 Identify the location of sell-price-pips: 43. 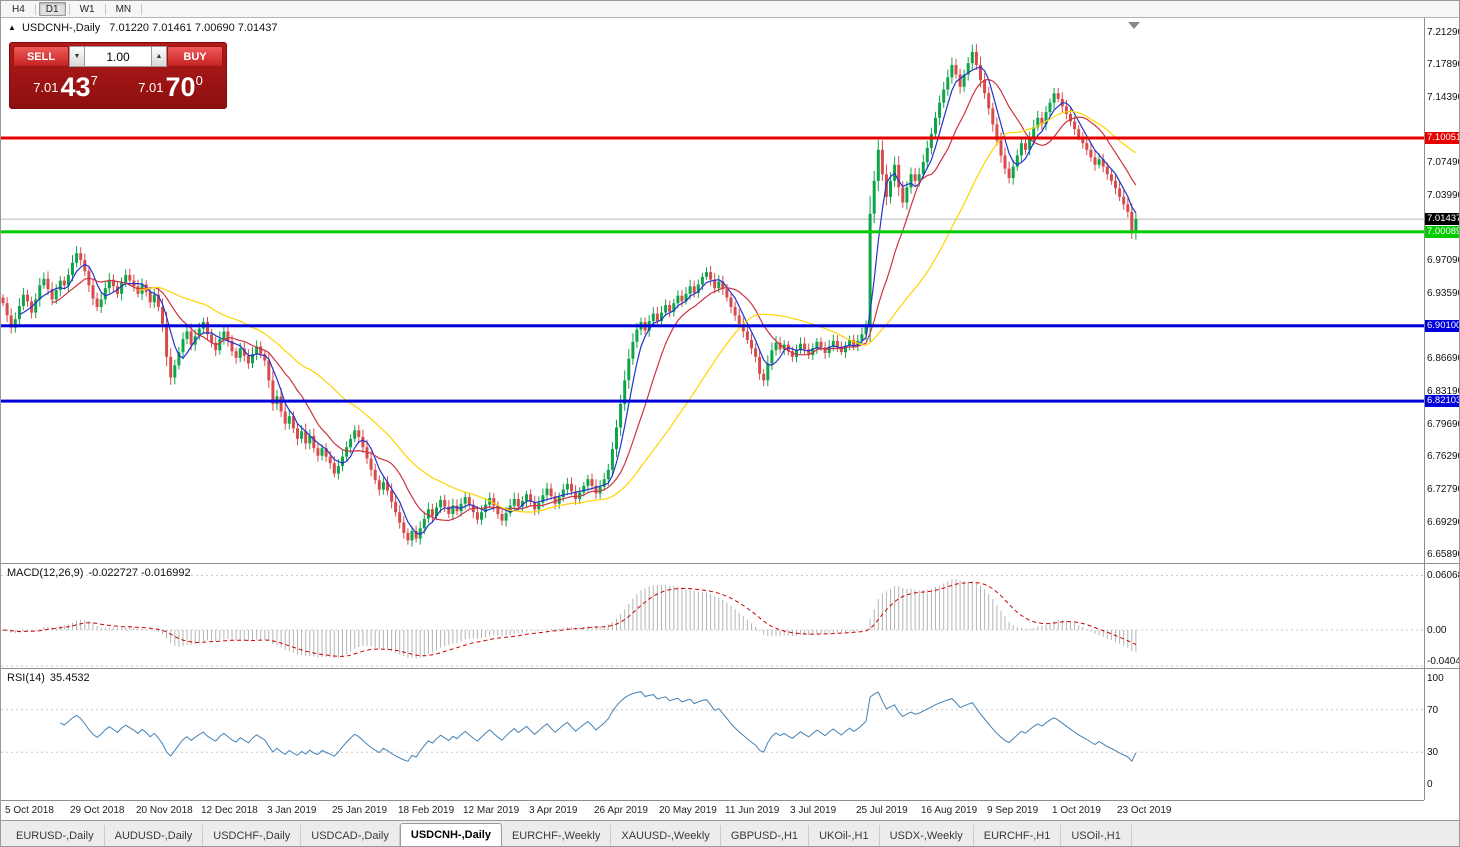
(75, 87).